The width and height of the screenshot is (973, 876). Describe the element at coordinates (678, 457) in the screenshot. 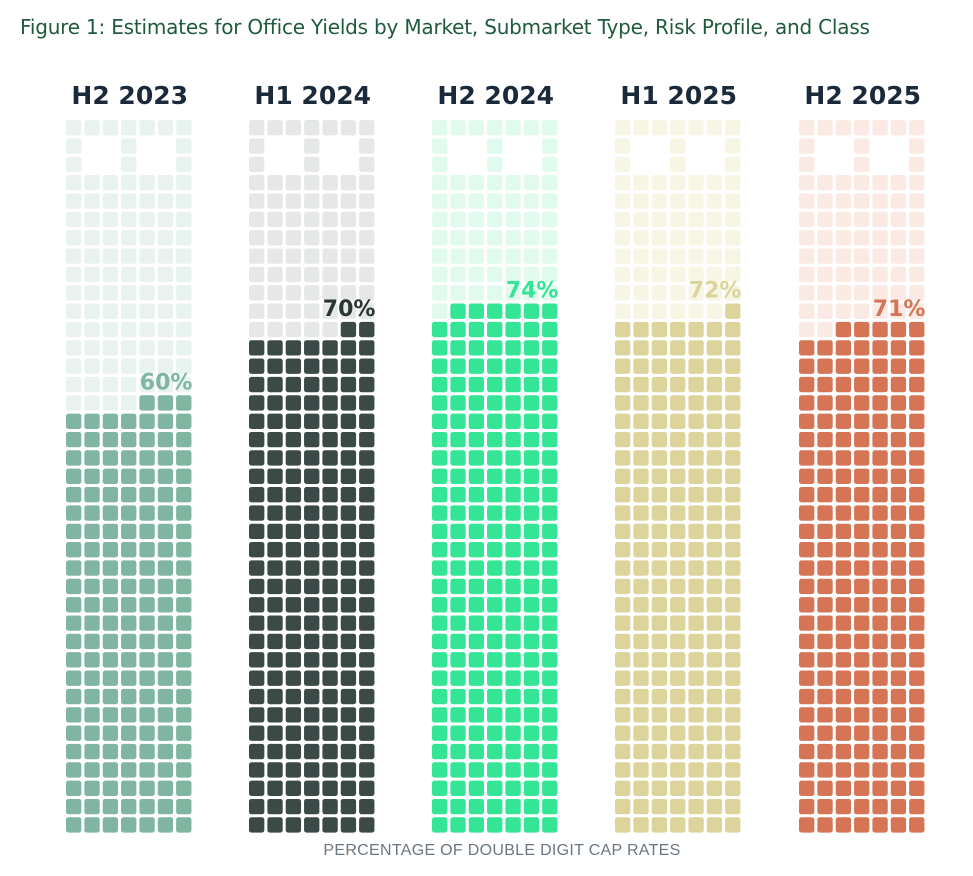

I see `column-h1-2025: H1 2025 72%` at that location.